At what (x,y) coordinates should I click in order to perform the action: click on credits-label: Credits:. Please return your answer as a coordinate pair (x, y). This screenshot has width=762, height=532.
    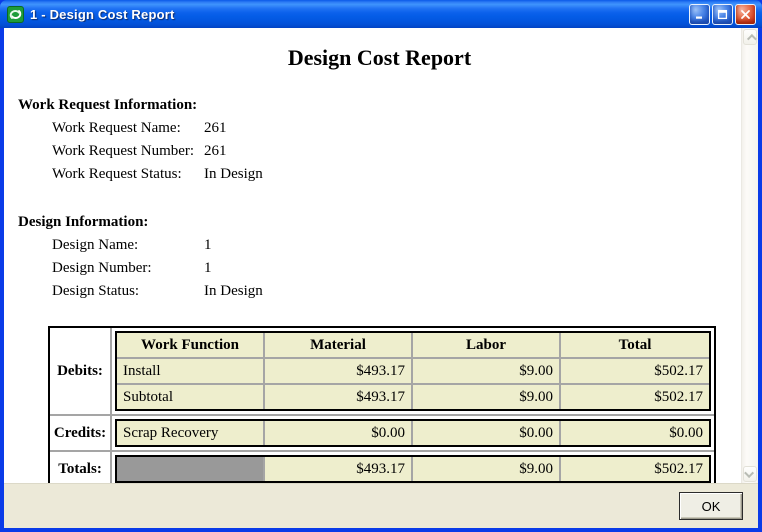
    Looking at the image, I should click on (81, 433).